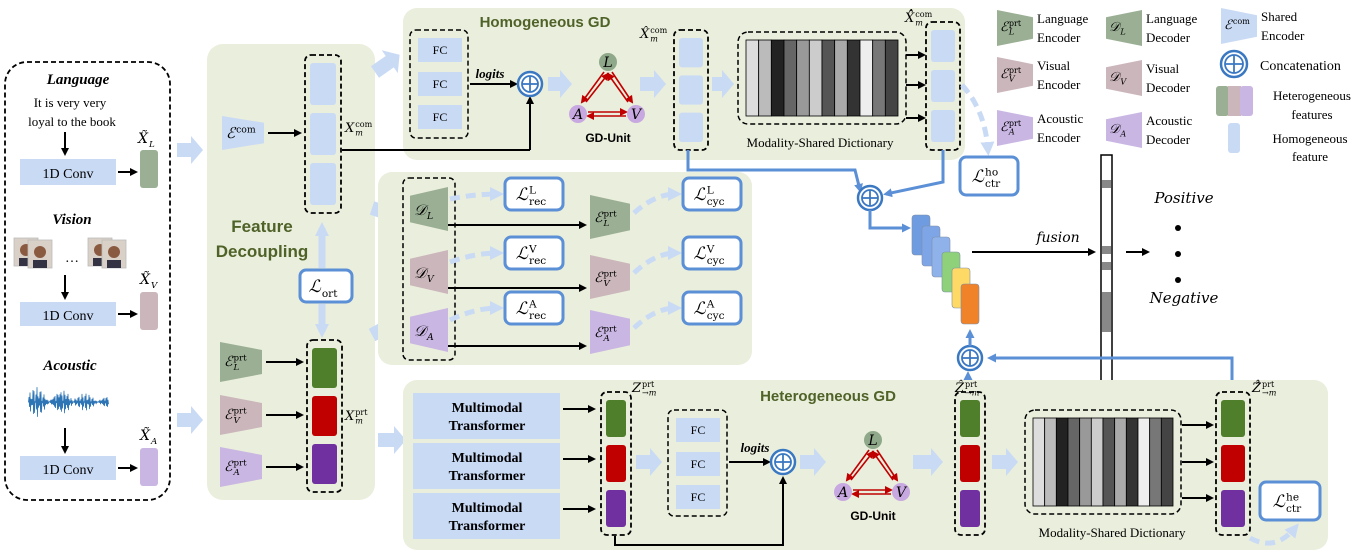 The image size is (1368, 556). I want to click on legend-language-decoder-text: Language, so click(1171, 18).